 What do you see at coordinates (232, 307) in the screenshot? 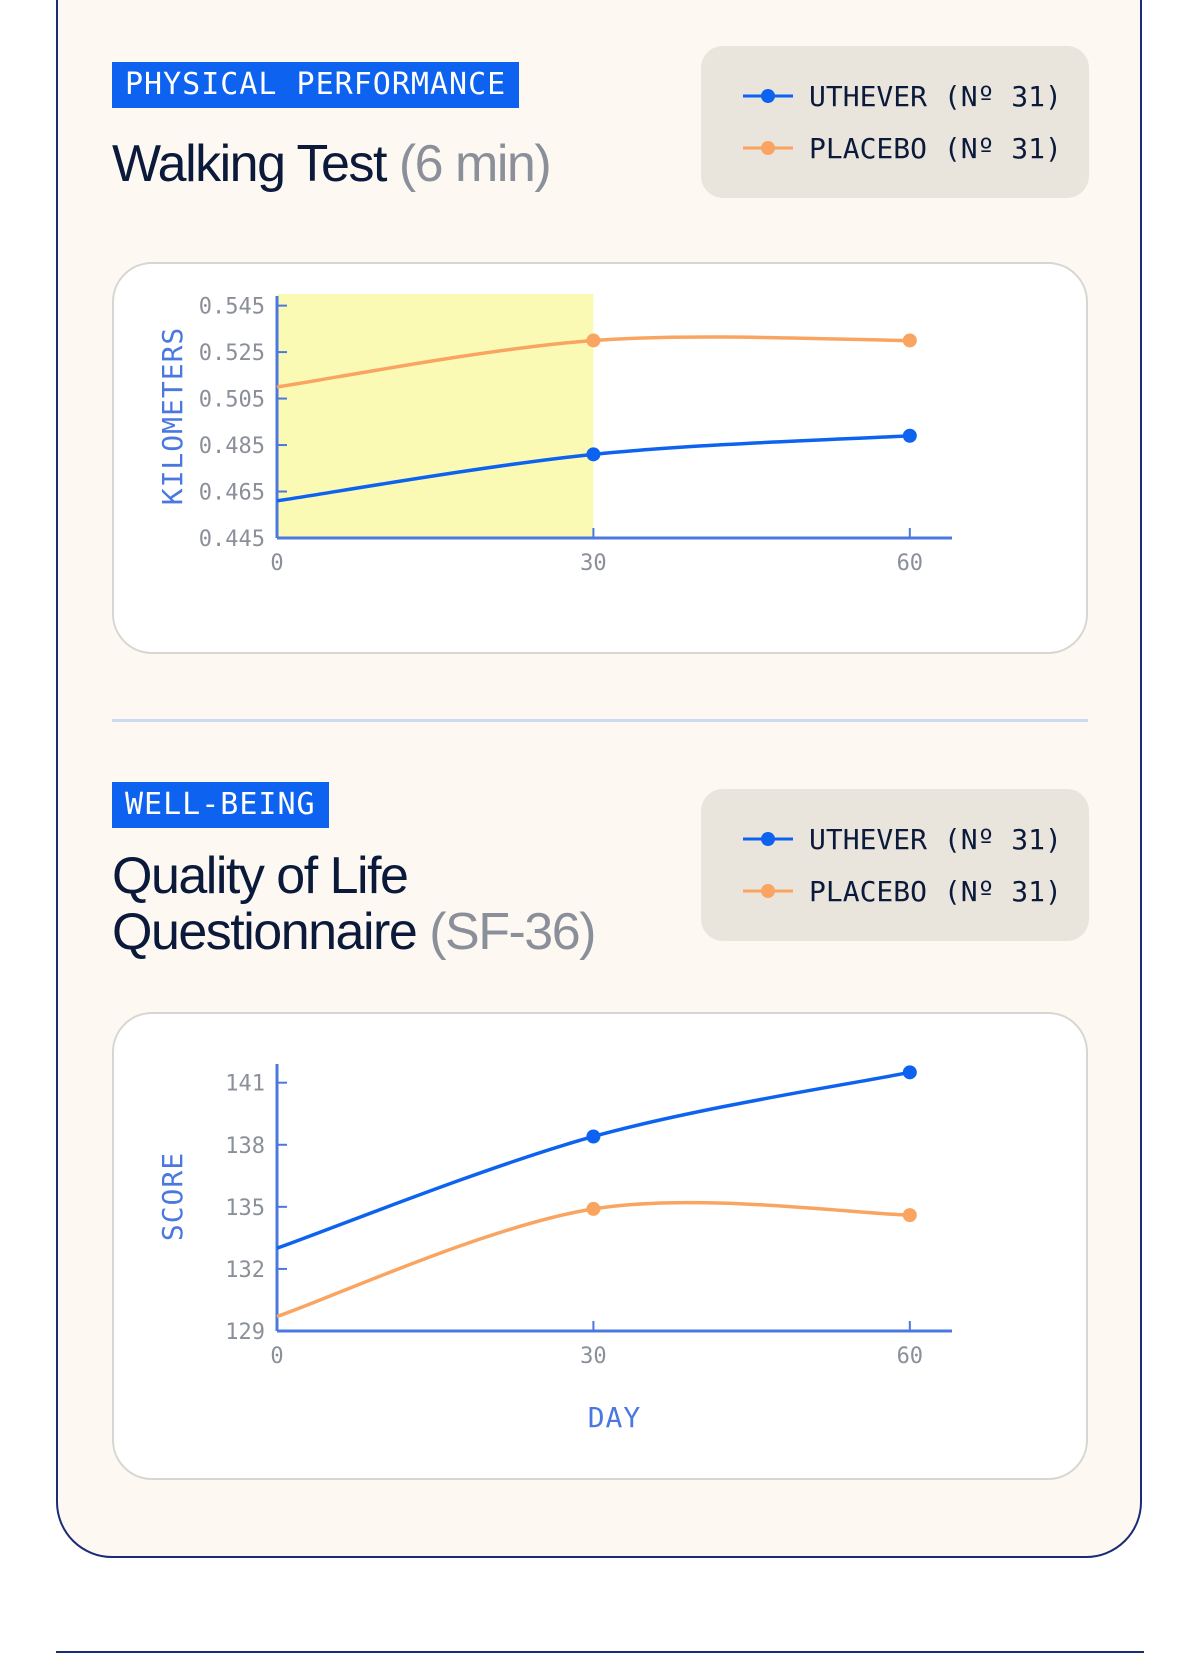
I see `y-tick-label: 0.545` at bounding box center [232, 307].